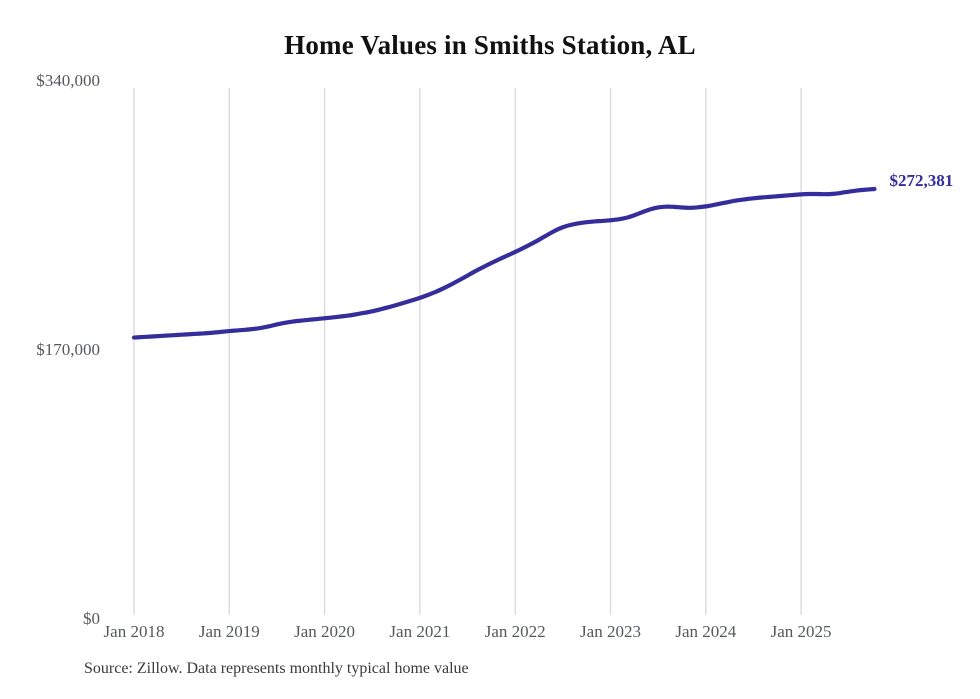 The width and height of the screenshot is (980, 699). What do you see at coordinates (134, 631) in the screenshot?
I see `x-tick-label-jan-2018: Jan 2018` at bounding box center [134, 631].